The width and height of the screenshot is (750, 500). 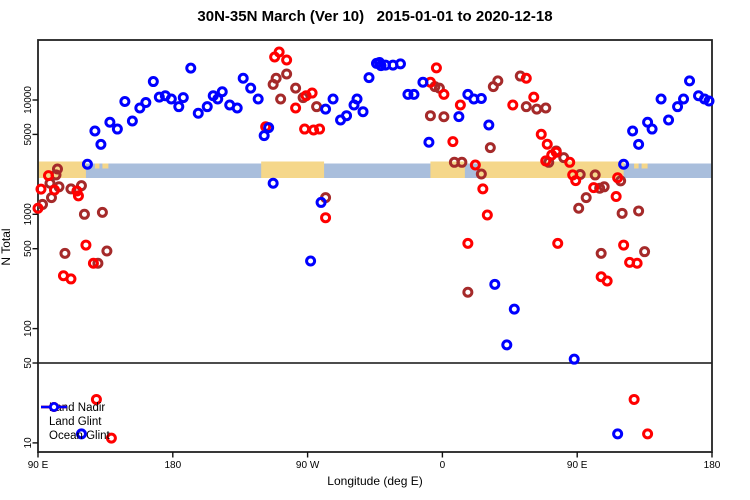 I want to click on y-tick-label: 100, so click(x=28, y=328).